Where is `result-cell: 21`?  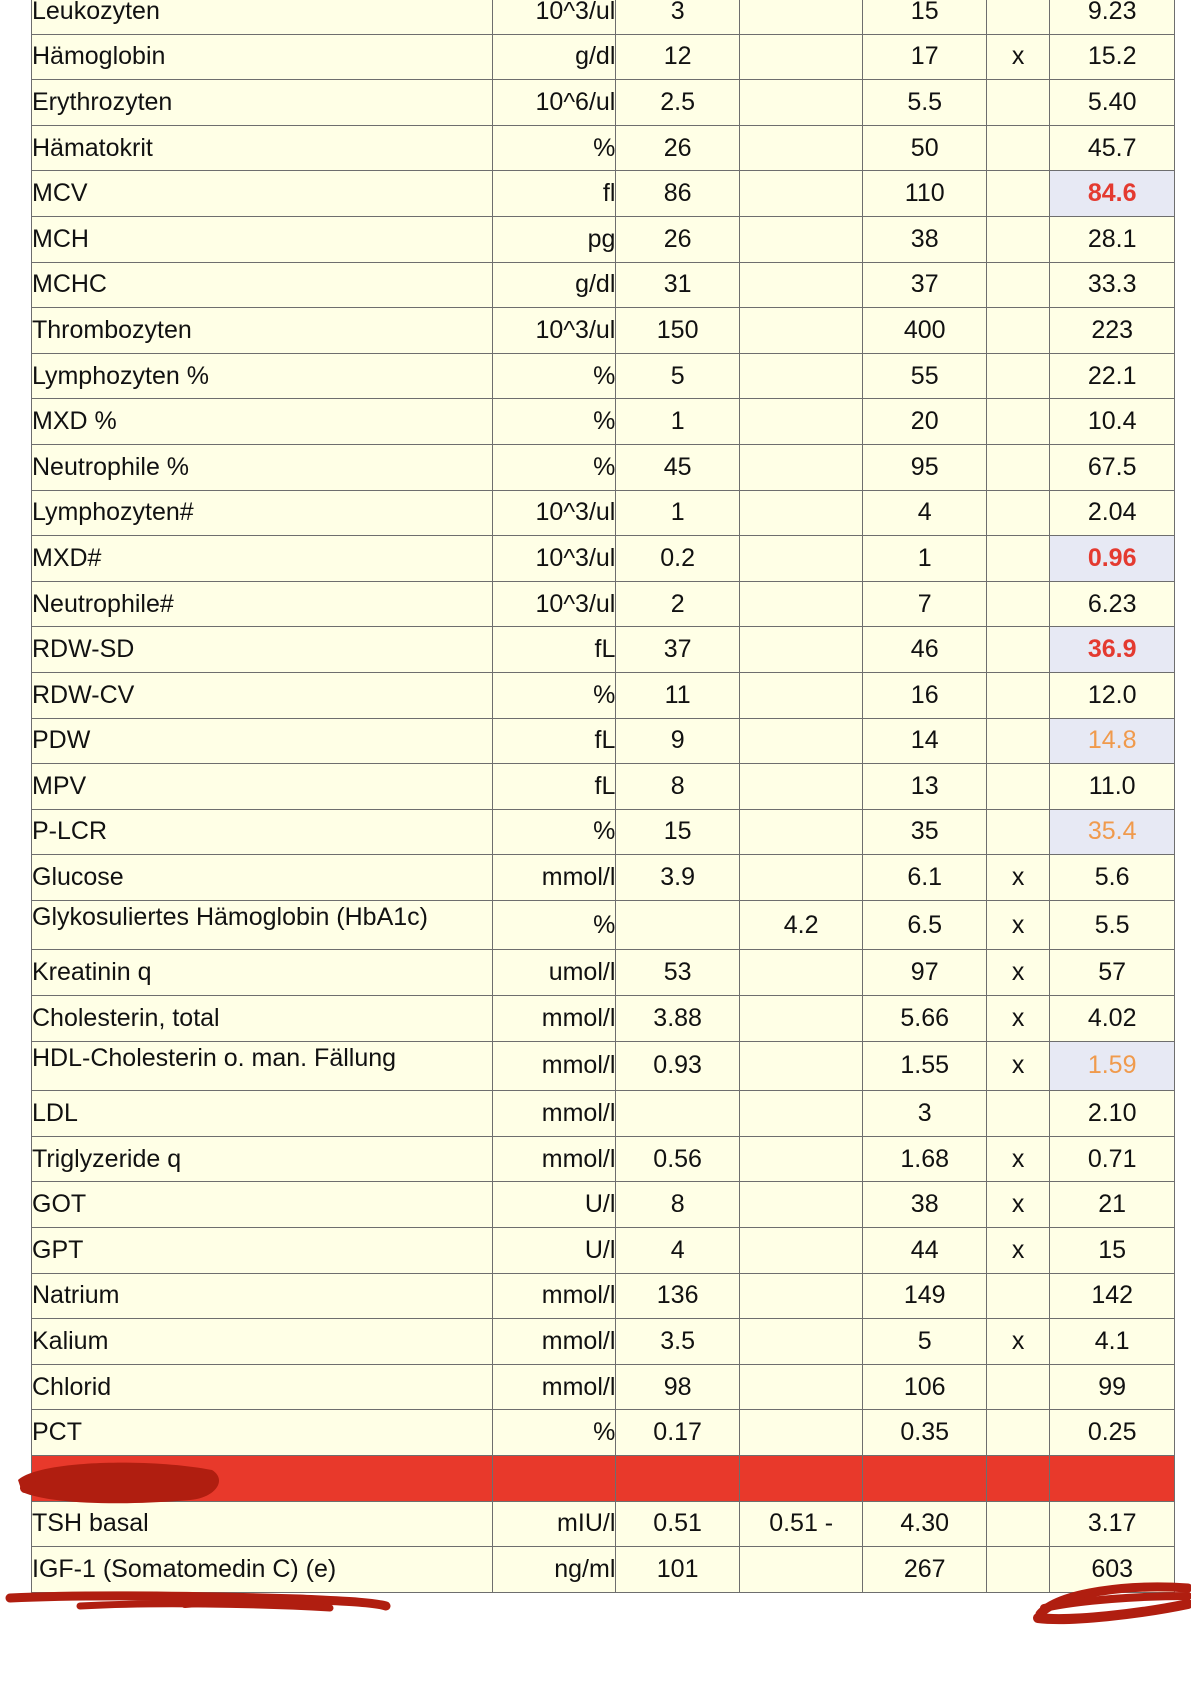 result-cell: 21 is located at coordinates (1112, 1205).